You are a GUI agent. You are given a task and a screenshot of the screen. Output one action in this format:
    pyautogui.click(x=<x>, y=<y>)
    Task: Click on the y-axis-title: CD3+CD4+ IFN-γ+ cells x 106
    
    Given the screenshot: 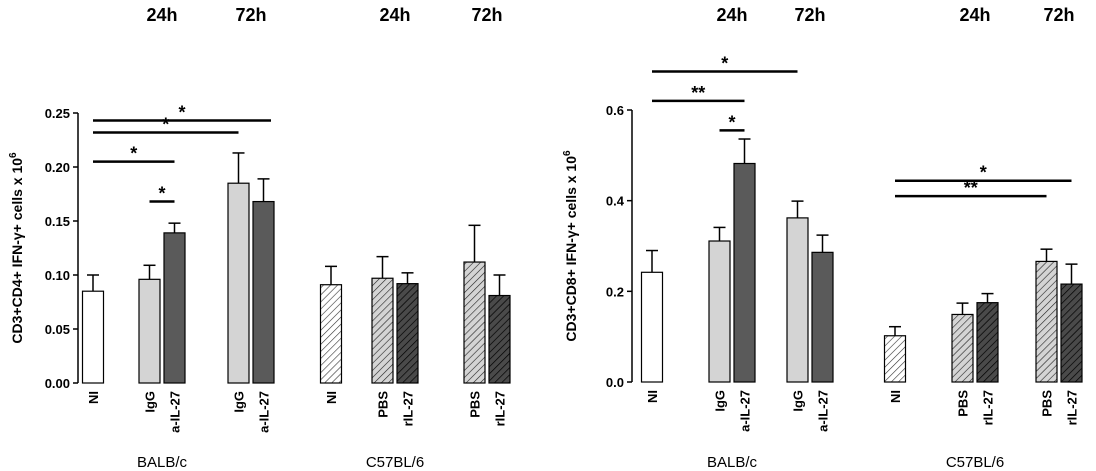 What is the action you would take?
    pyautogui.click(x=16, y=248)
    